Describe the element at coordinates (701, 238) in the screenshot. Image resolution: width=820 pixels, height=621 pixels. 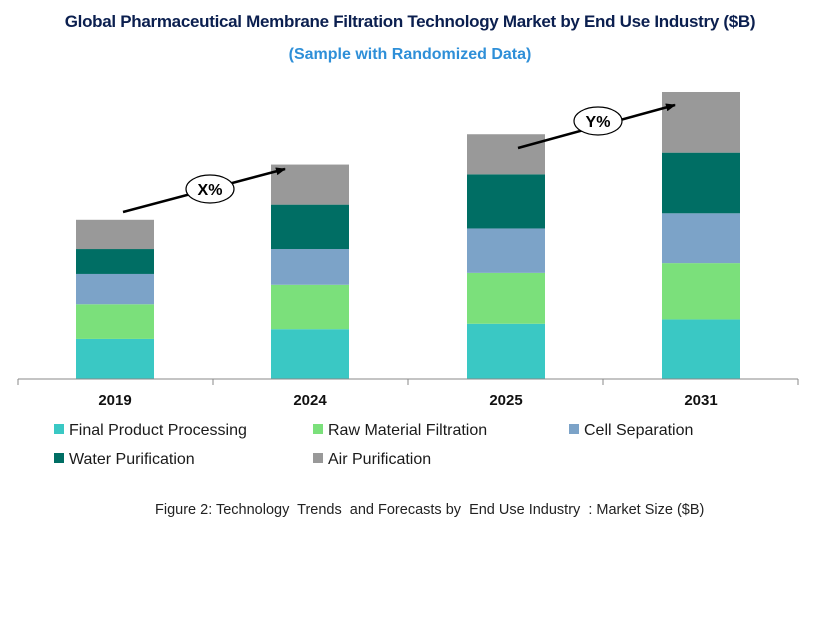
I see `bar-segment-2031-cell-separation` at that location.